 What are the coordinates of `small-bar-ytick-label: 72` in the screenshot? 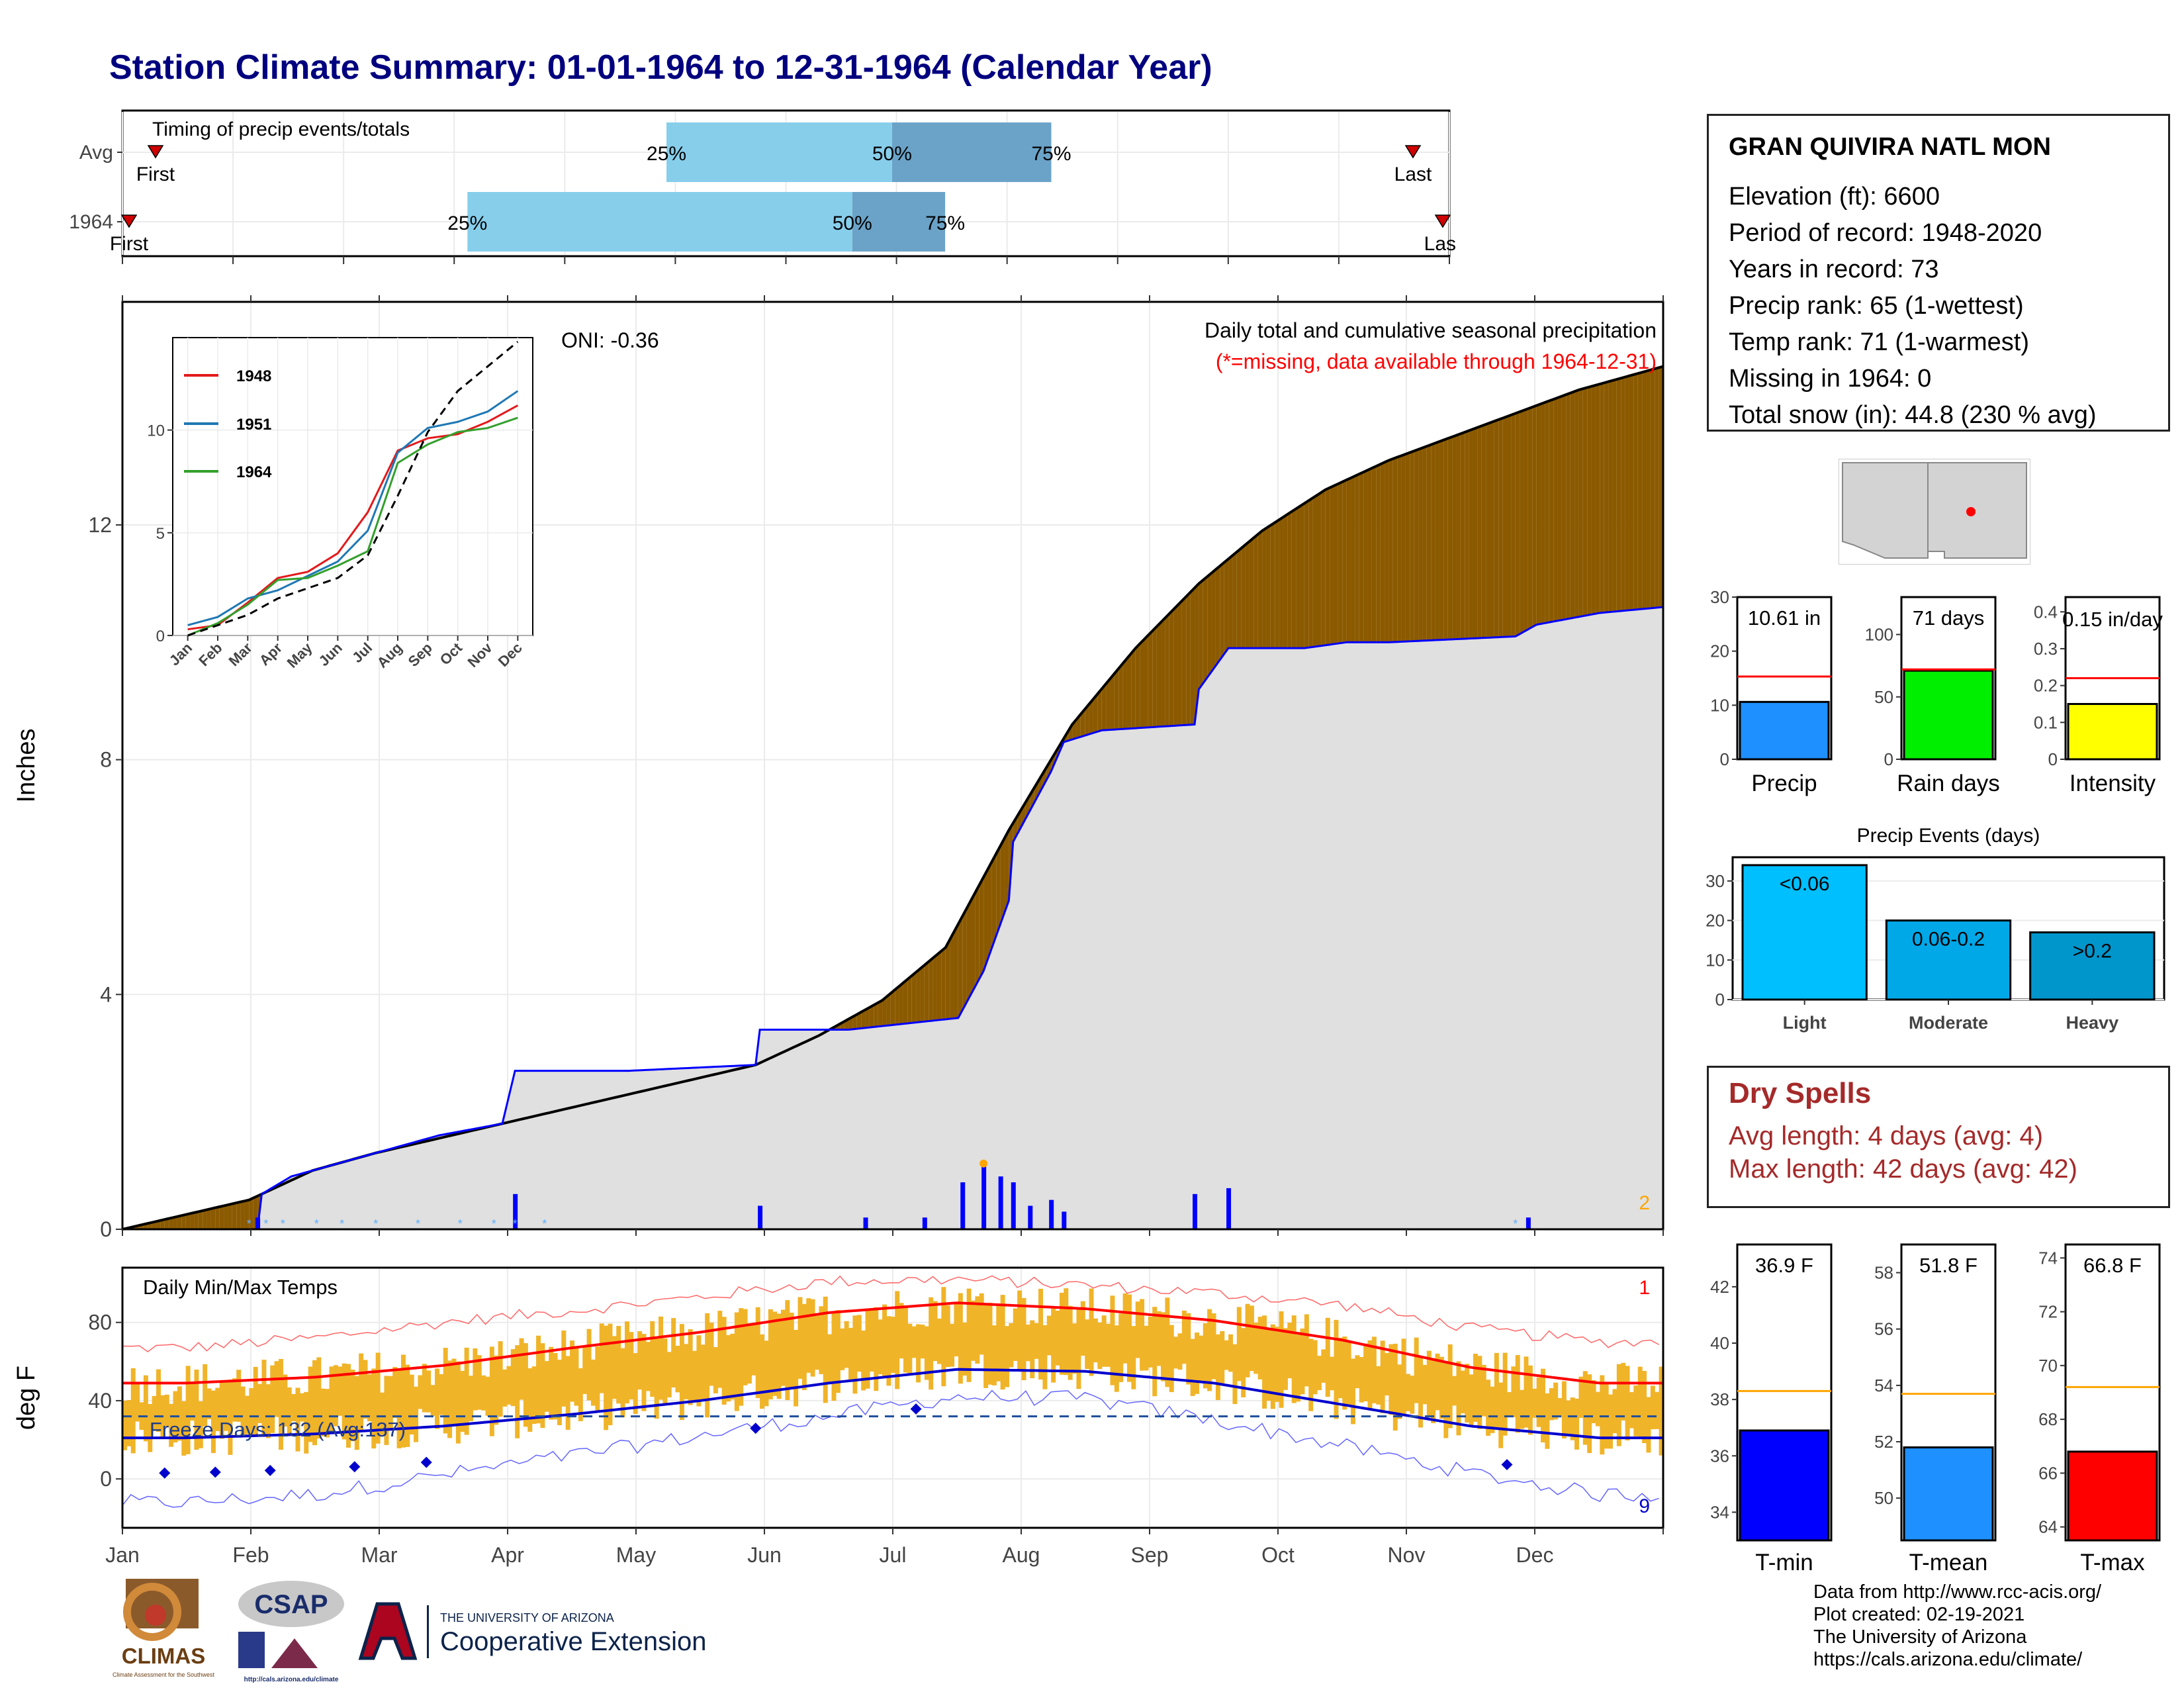 It's located at (2048, 1312).